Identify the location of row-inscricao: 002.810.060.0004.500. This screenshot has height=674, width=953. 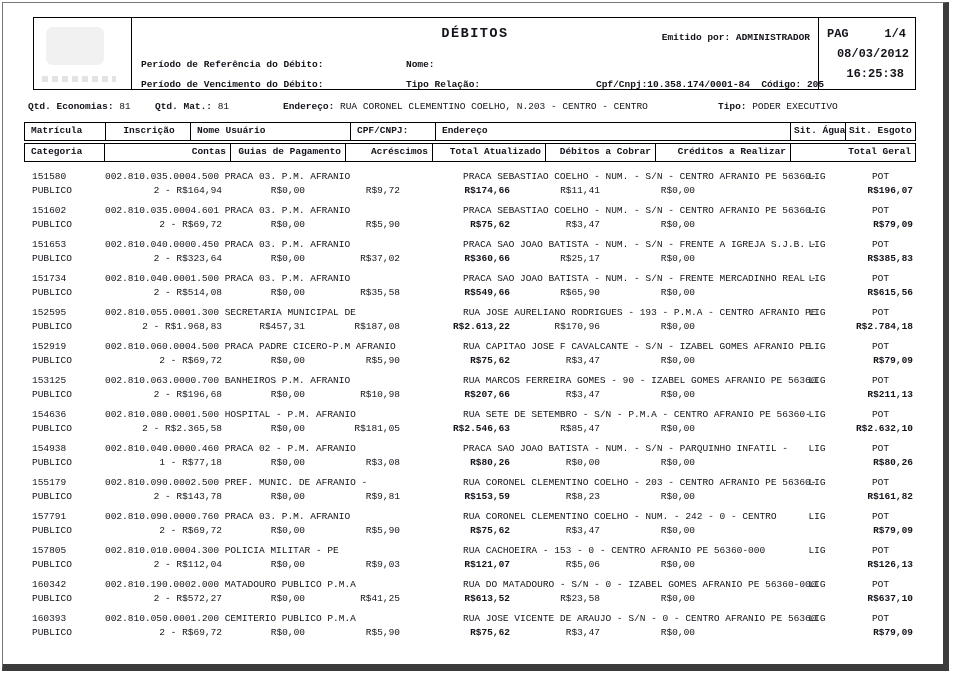
(162, 346).